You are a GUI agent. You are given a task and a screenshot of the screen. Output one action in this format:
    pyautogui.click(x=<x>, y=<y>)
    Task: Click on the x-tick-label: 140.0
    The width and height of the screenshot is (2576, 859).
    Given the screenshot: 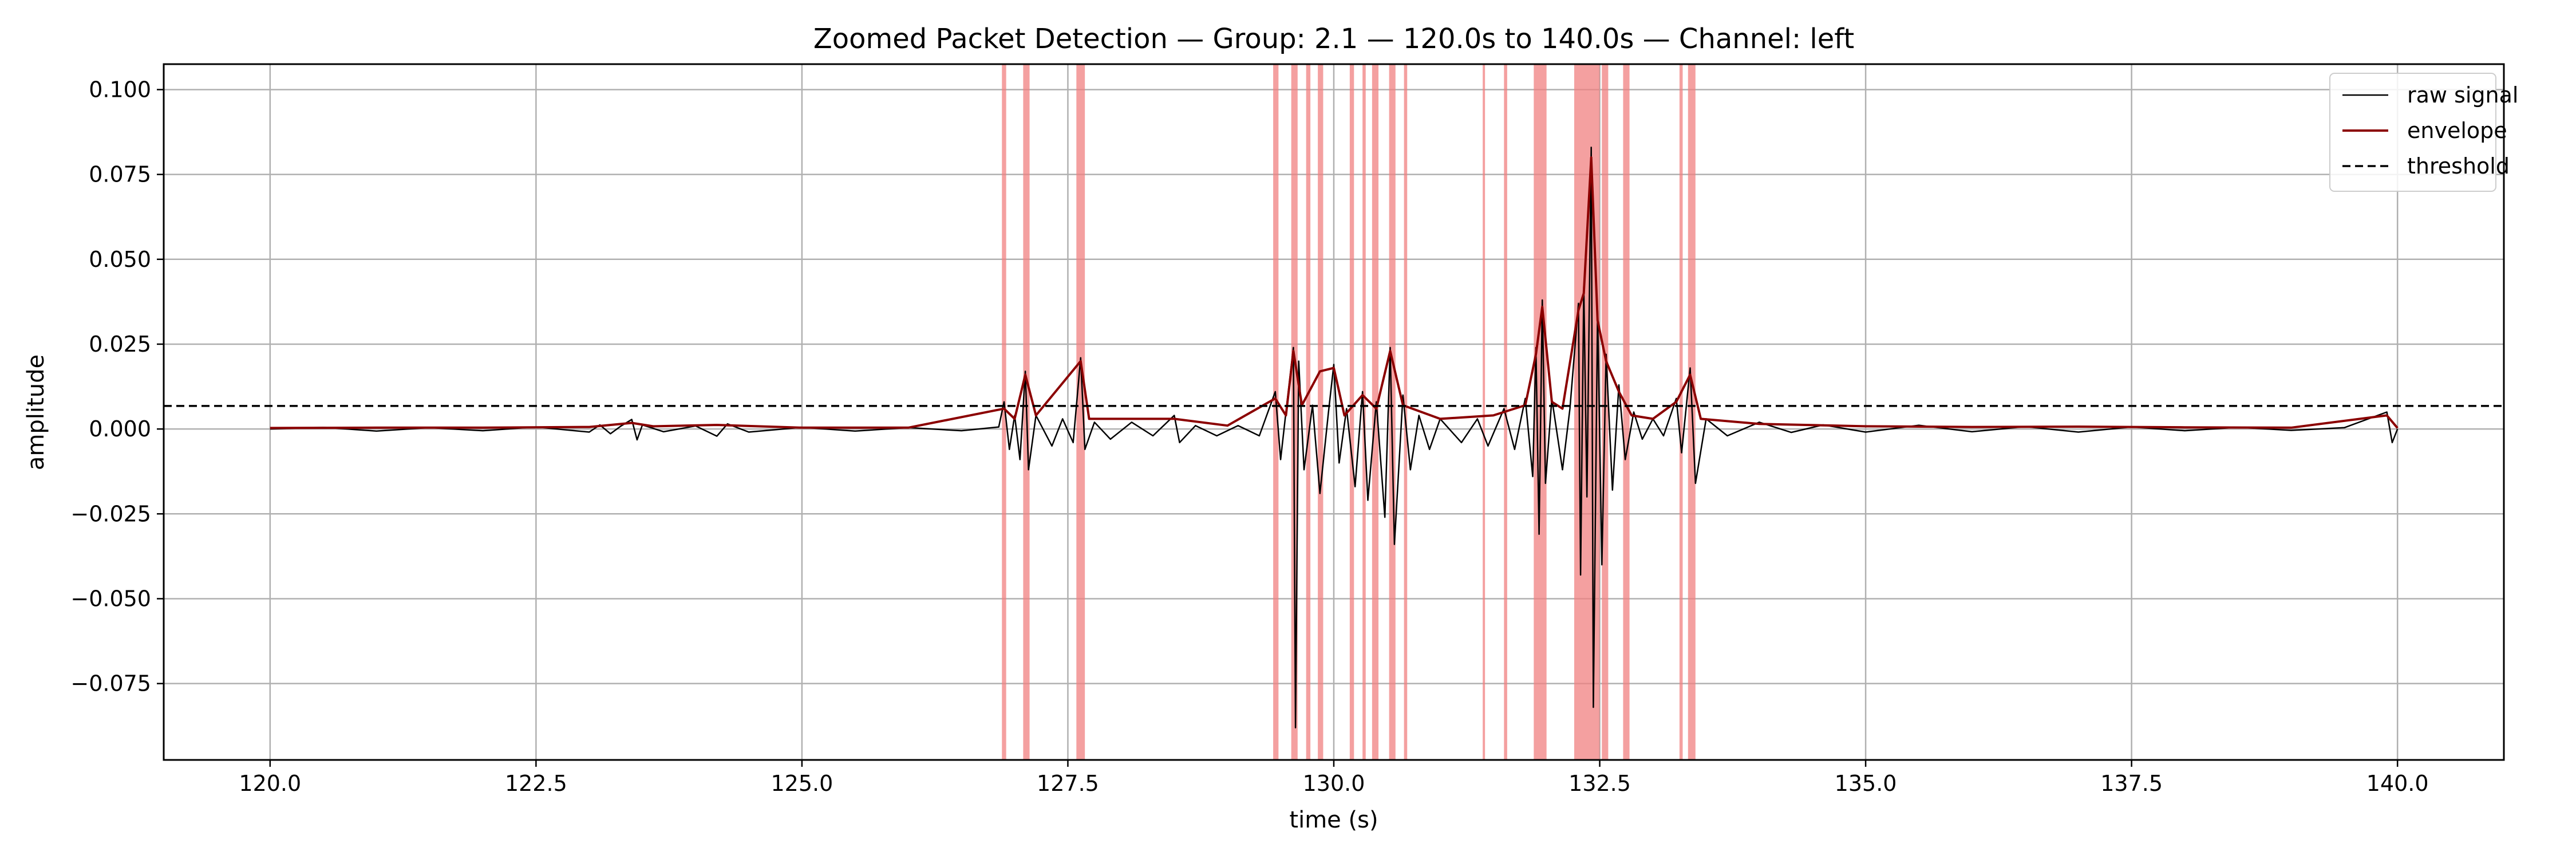 What is the action you would take?
    pyautogui.click(x=2397, y=783)
    